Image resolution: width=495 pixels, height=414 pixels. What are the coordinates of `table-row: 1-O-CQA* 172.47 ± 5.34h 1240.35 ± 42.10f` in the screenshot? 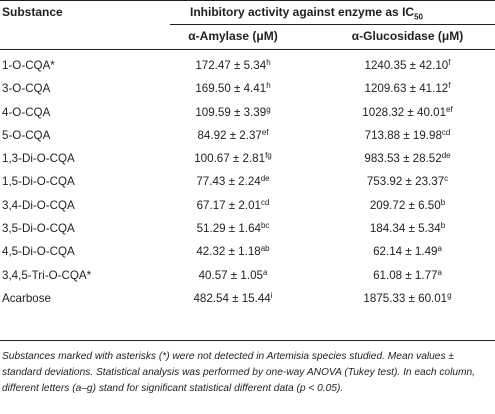 It's located at (247, 65).